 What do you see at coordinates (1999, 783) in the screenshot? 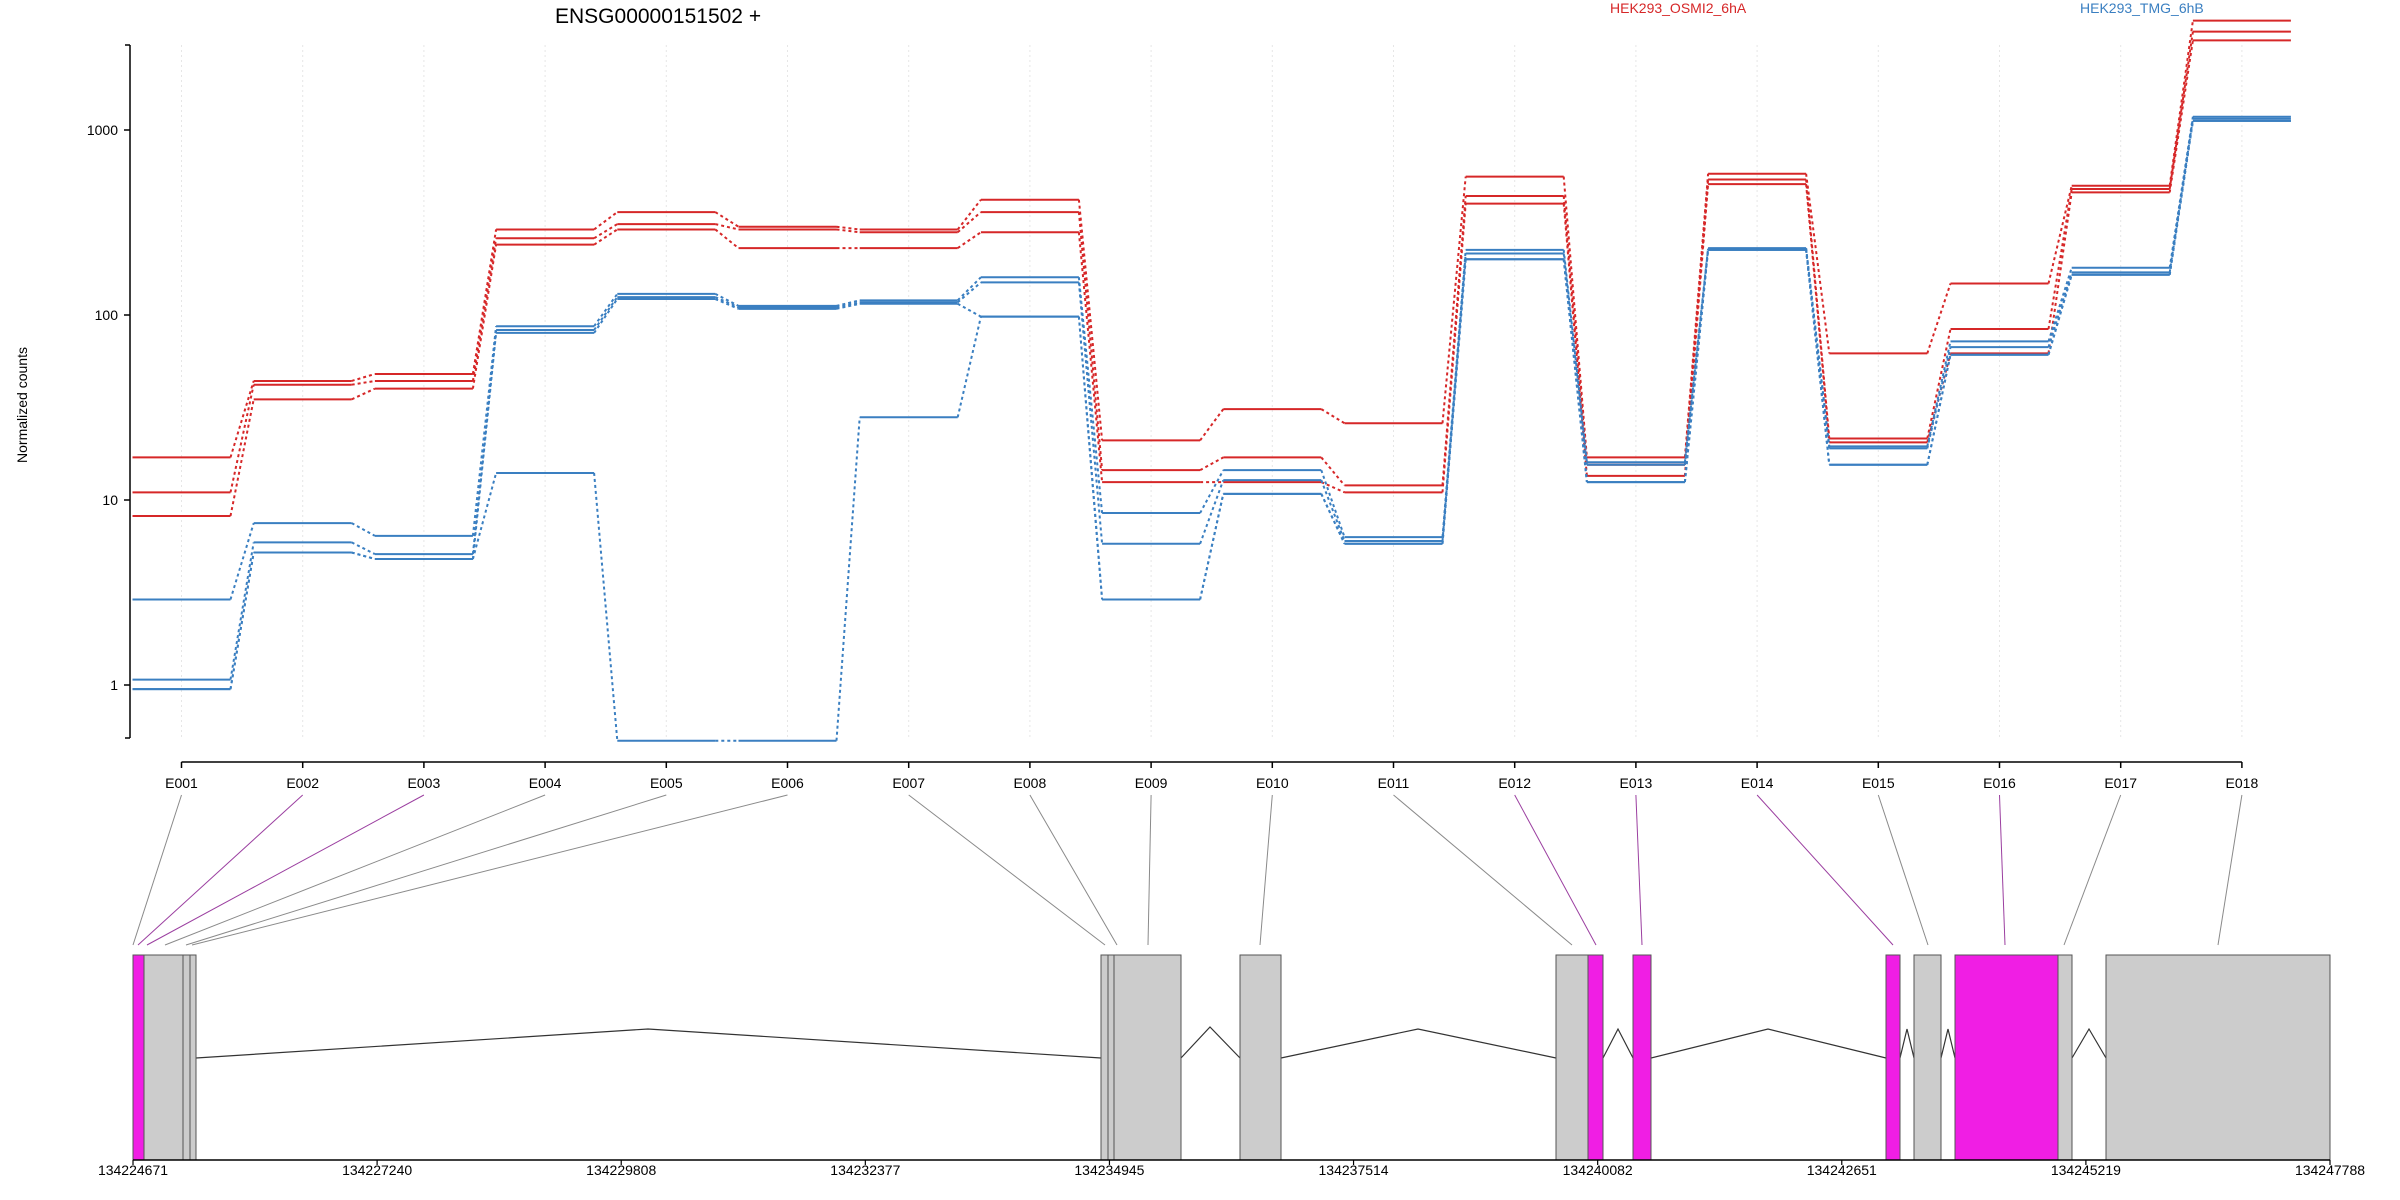
I see `x-tick-label-e016: E016` at bounding box center [1999, 783].